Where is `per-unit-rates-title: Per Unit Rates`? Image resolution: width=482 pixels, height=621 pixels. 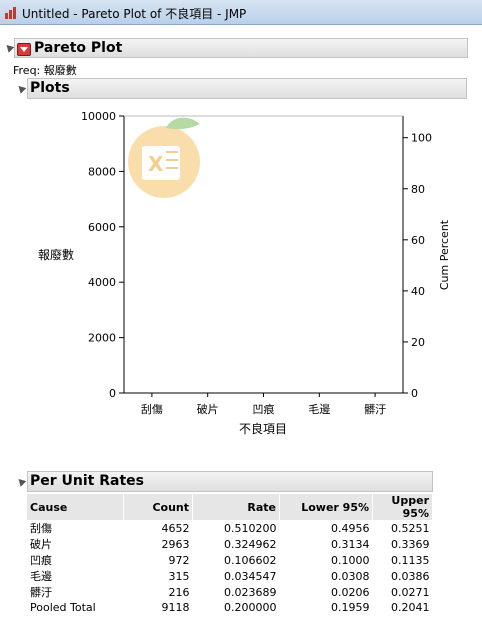 per-unit-rates-title: Per Unit Rates is located at coordinates (87, 481).